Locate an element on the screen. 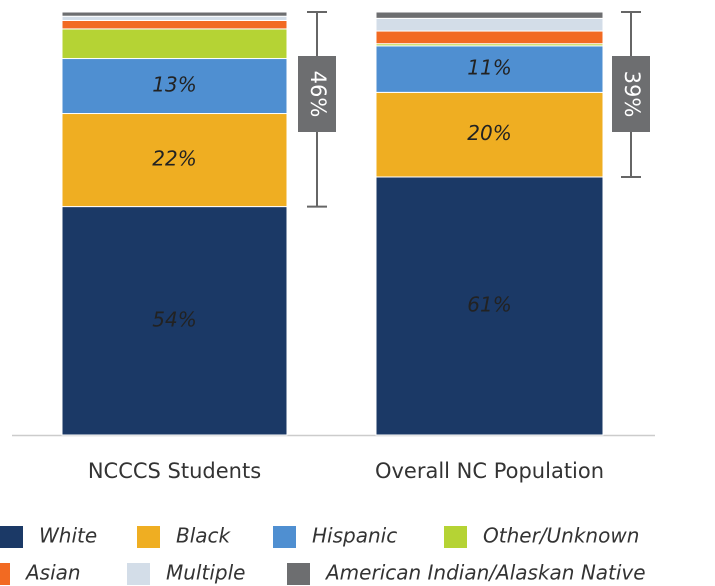 The height and width of the screenshot is (586, 715). legend-label: Hispanic is located at coordinates (354, 536).